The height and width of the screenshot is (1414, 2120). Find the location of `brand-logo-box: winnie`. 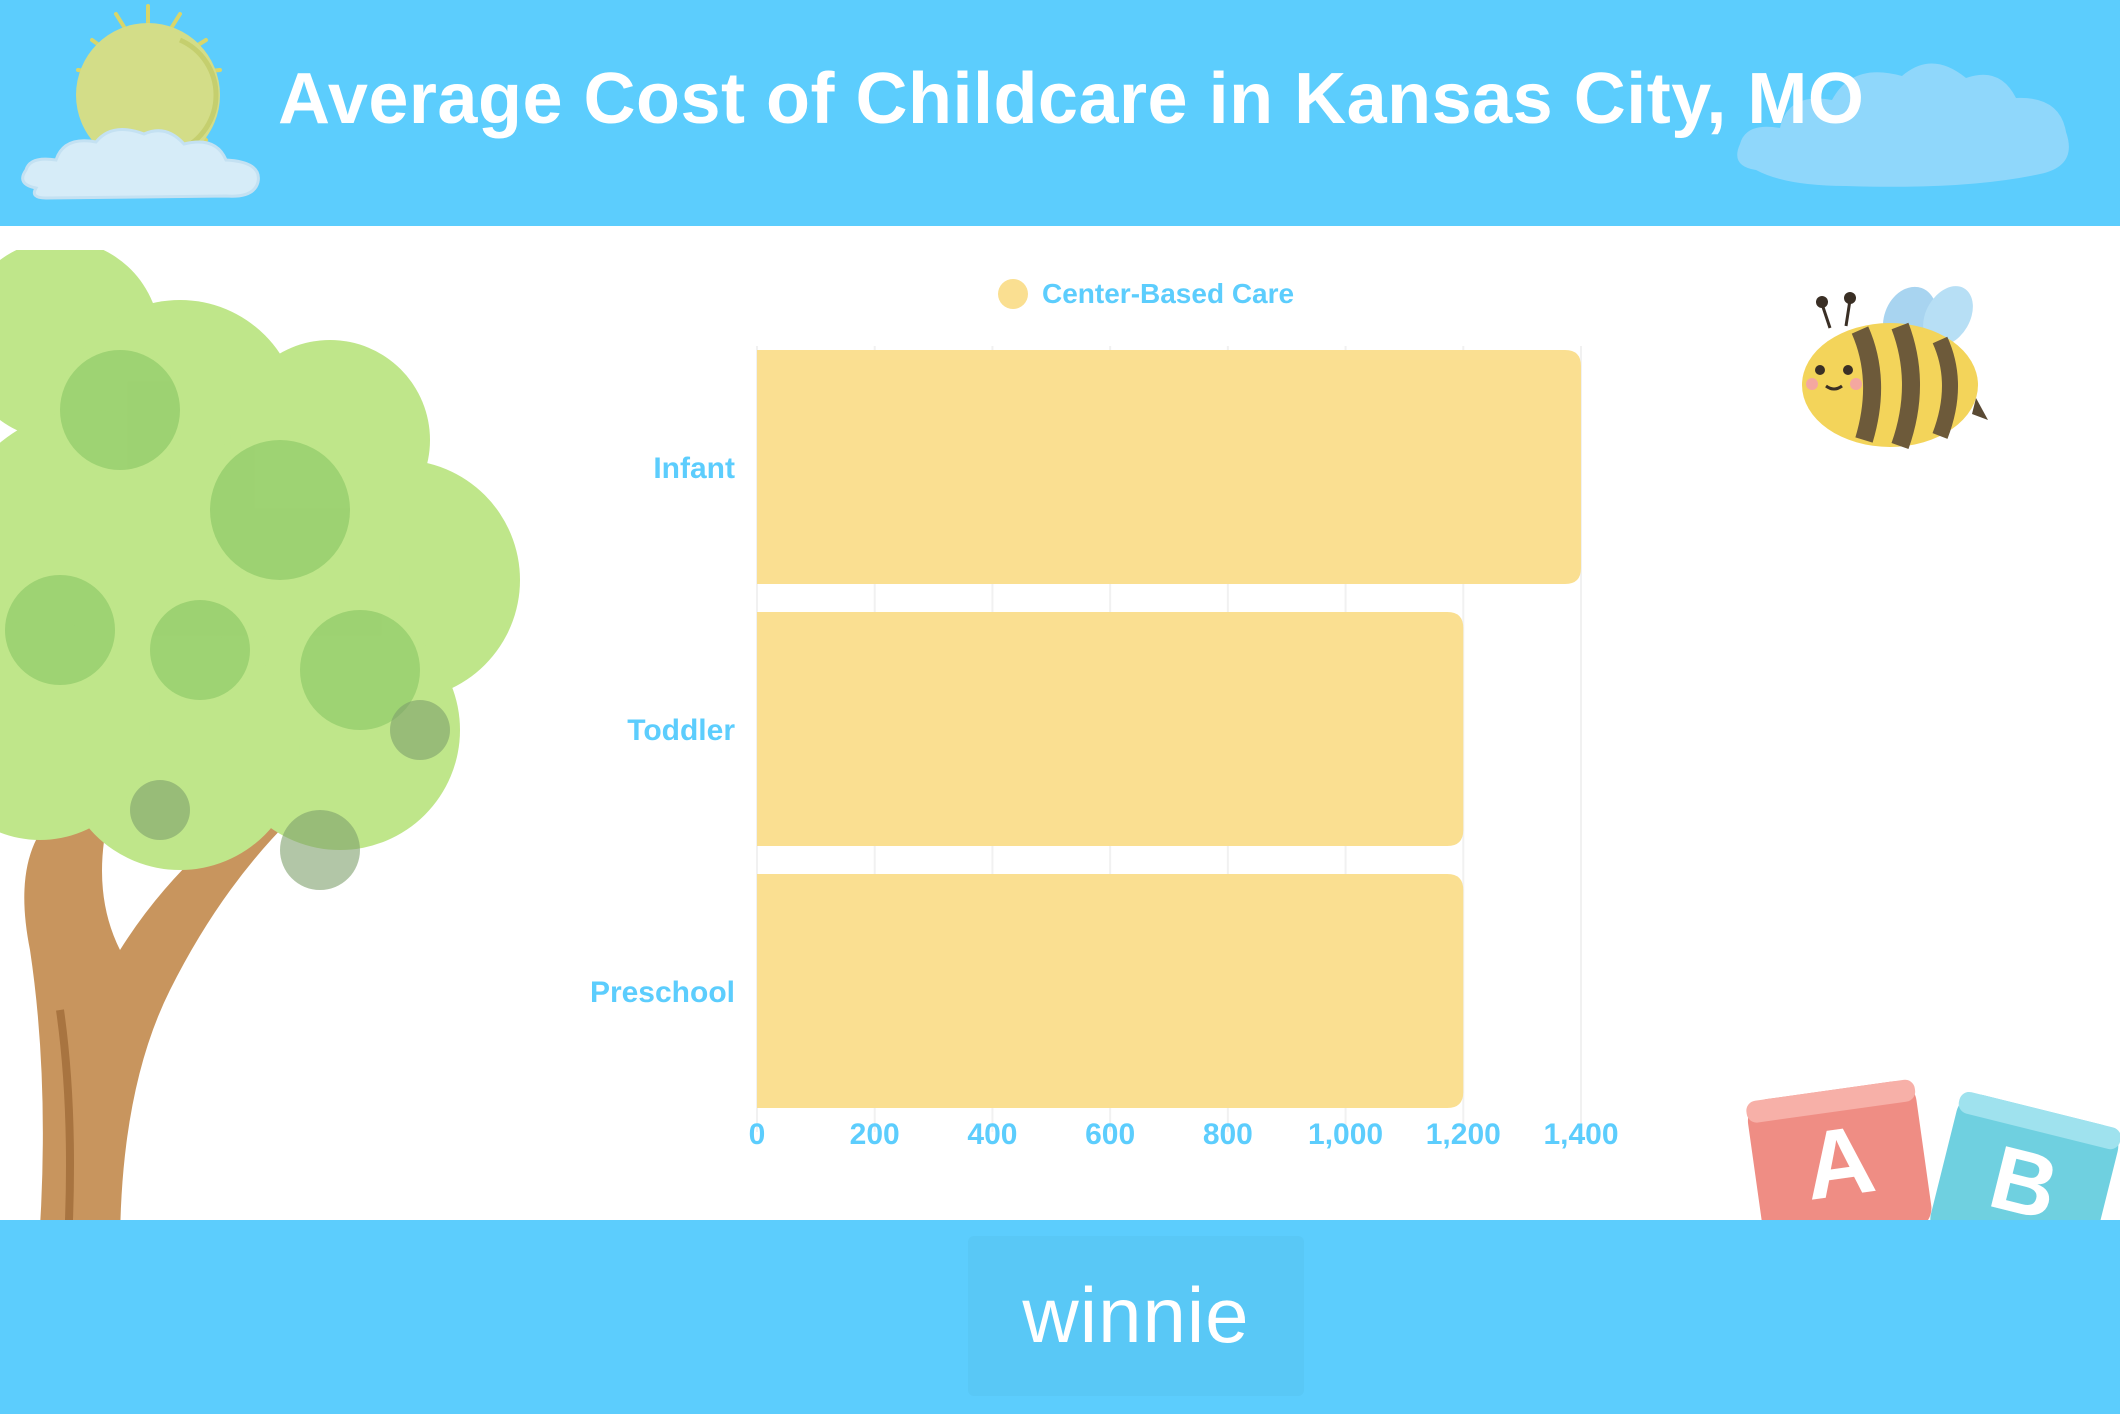

brand-logo-box: winnie is located at coordinates (1136, 1316).